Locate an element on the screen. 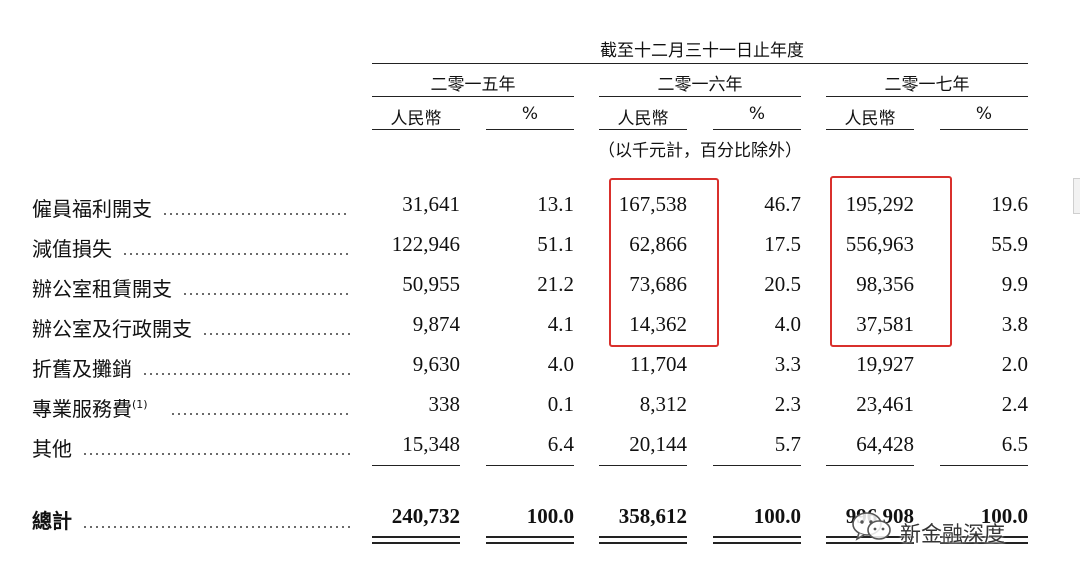 The image size is (1080, 578). amount-cell: 62,866 is located at coordinates (658, 244).